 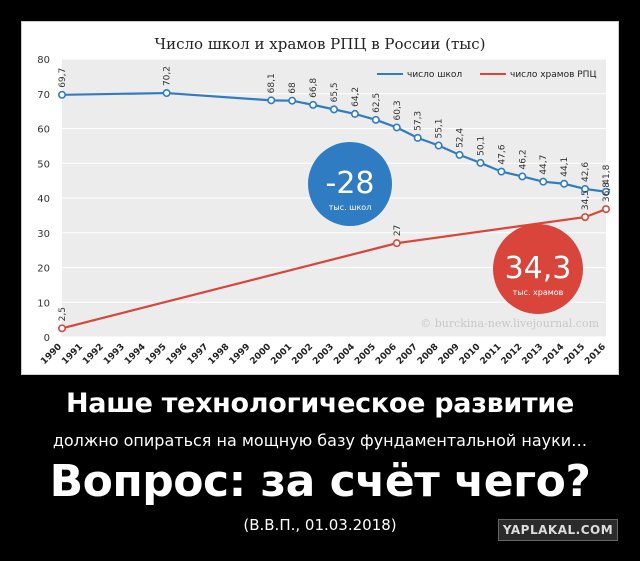 What do you see at coordinates (512, 354) in the screenshot?
I see `x-tick-label: 2012` at bounding box center [512, 354].